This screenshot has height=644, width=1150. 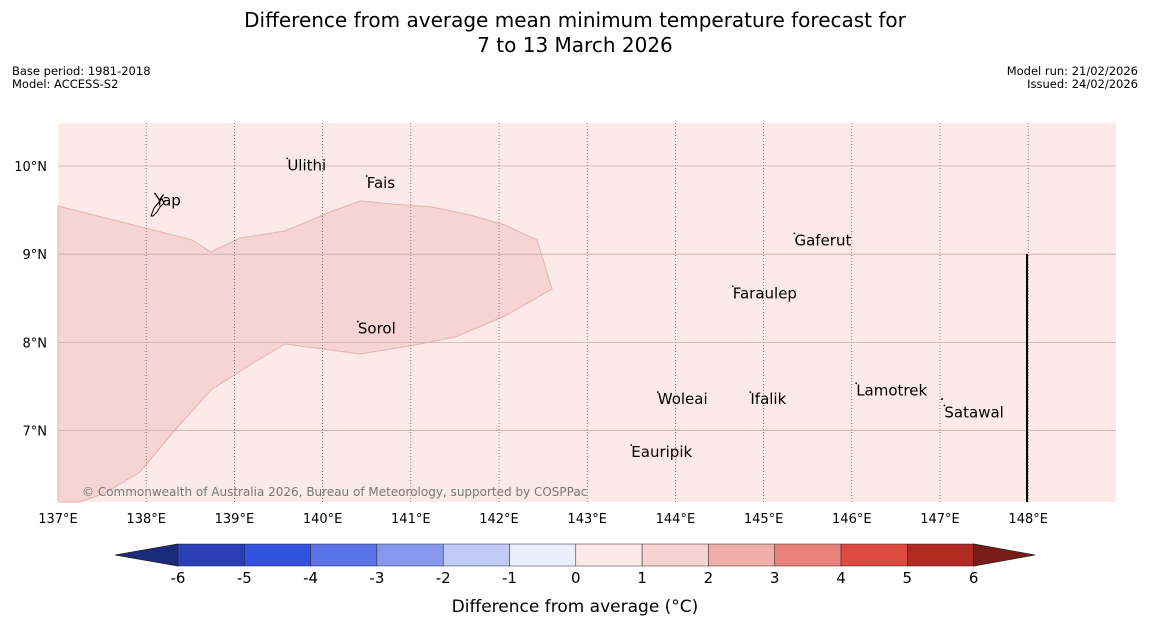 I want to click on longitude-label: 145°E, so click(x=764, y=519).